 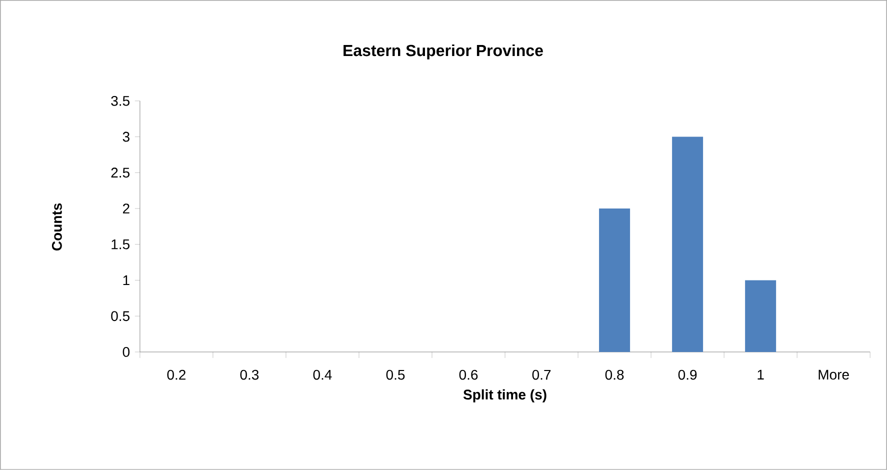 What do you see at coordinates (322, 375) in the screenshot?
I see `x-tick-label: 0.4` at bounding box center [322, 375].